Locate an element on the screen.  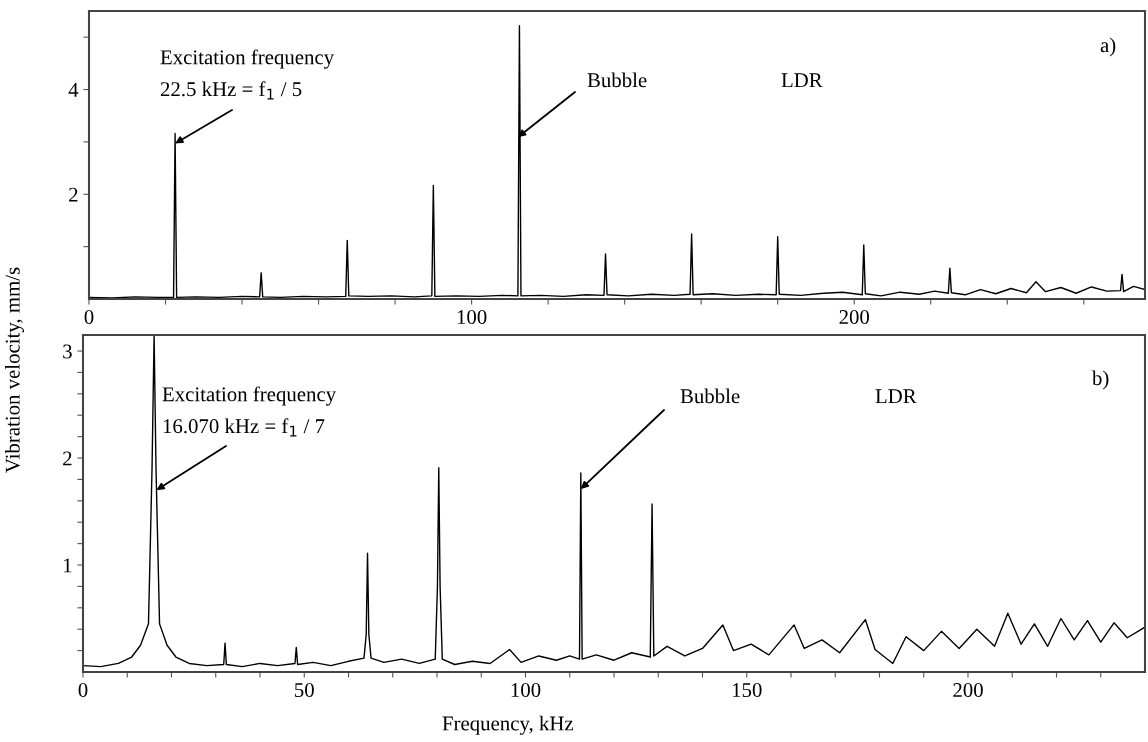
x-tick-label: 150 is located at coordinates (747, 690).